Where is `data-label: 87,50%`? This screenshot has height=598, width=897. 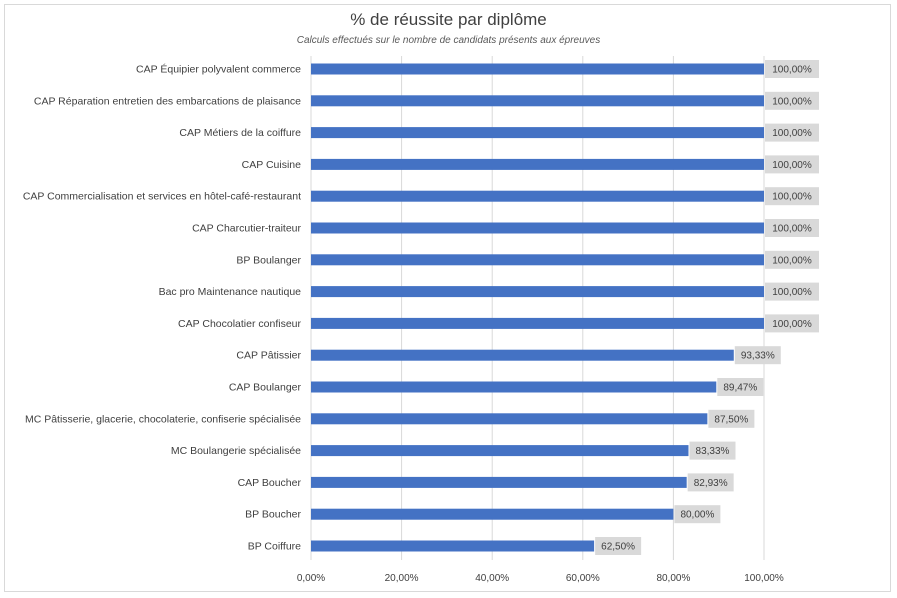
data-label: 87,50% is located at coordinates (731, 418).